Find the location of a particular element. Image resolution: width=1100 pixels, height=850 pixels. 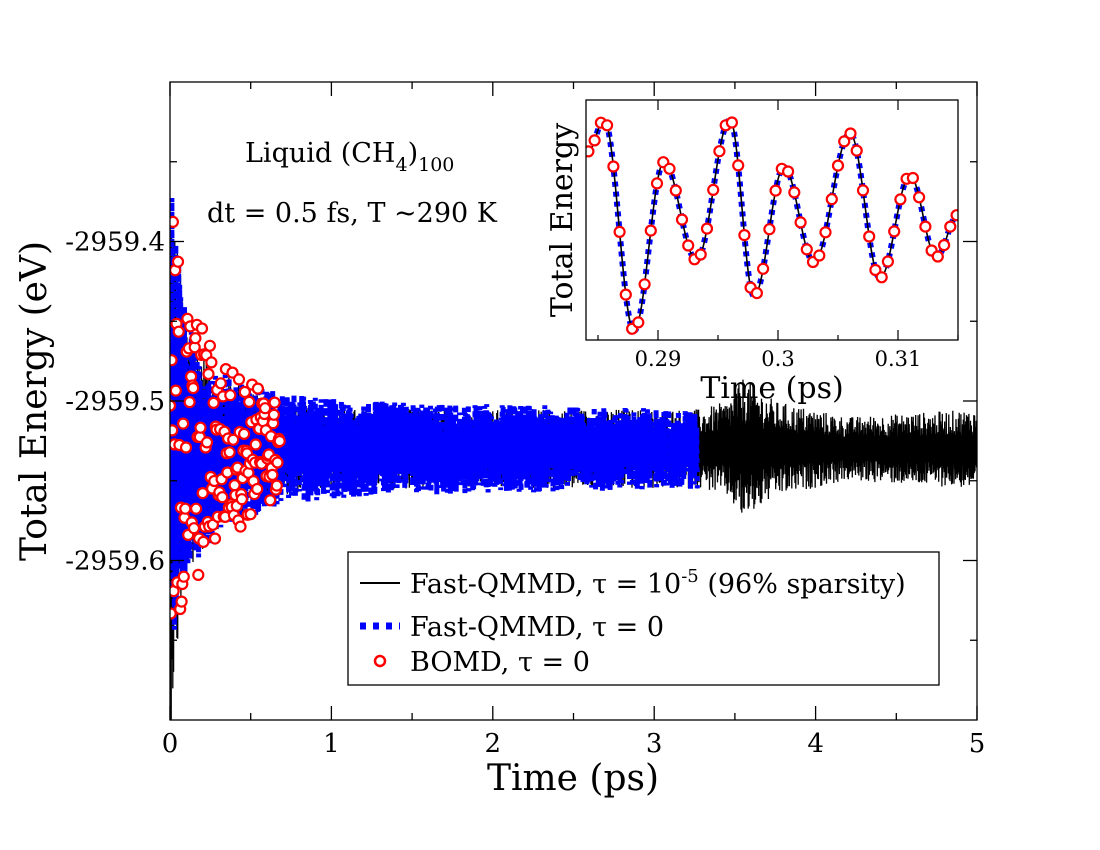

inset-x-axis-title: Time (ps) is located at coordinates (771, 388).